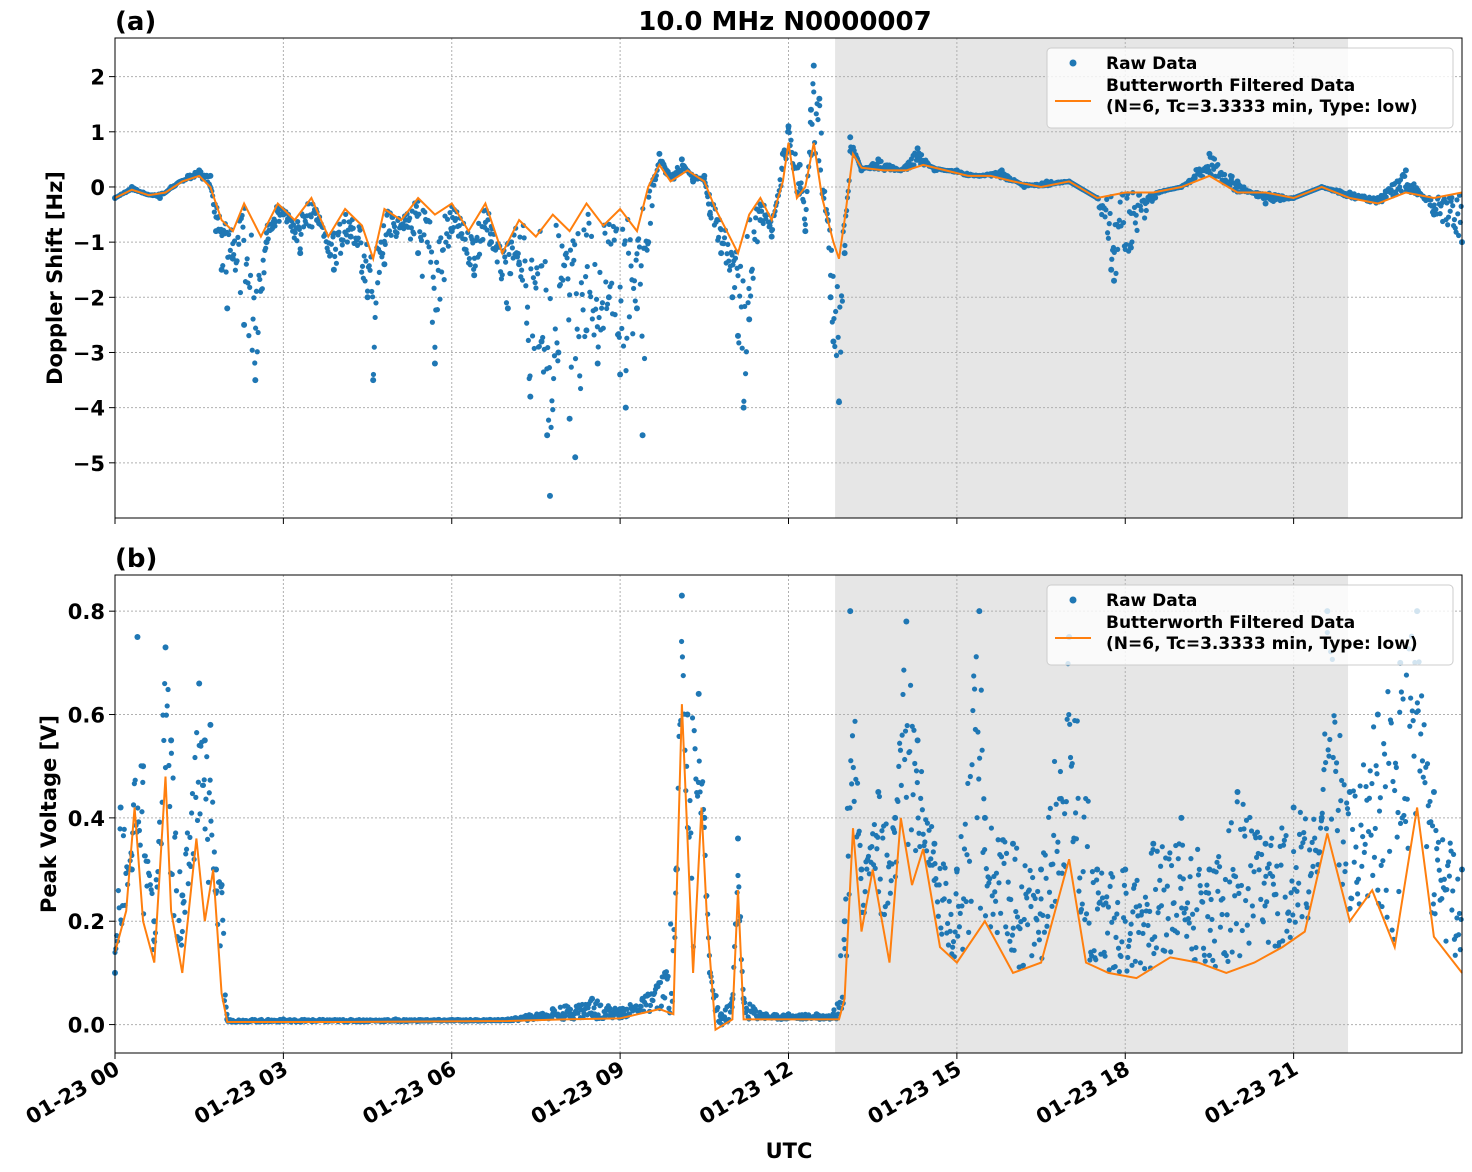  I want to click on x-tick-label: 01-23 15, so click(915, 1093).